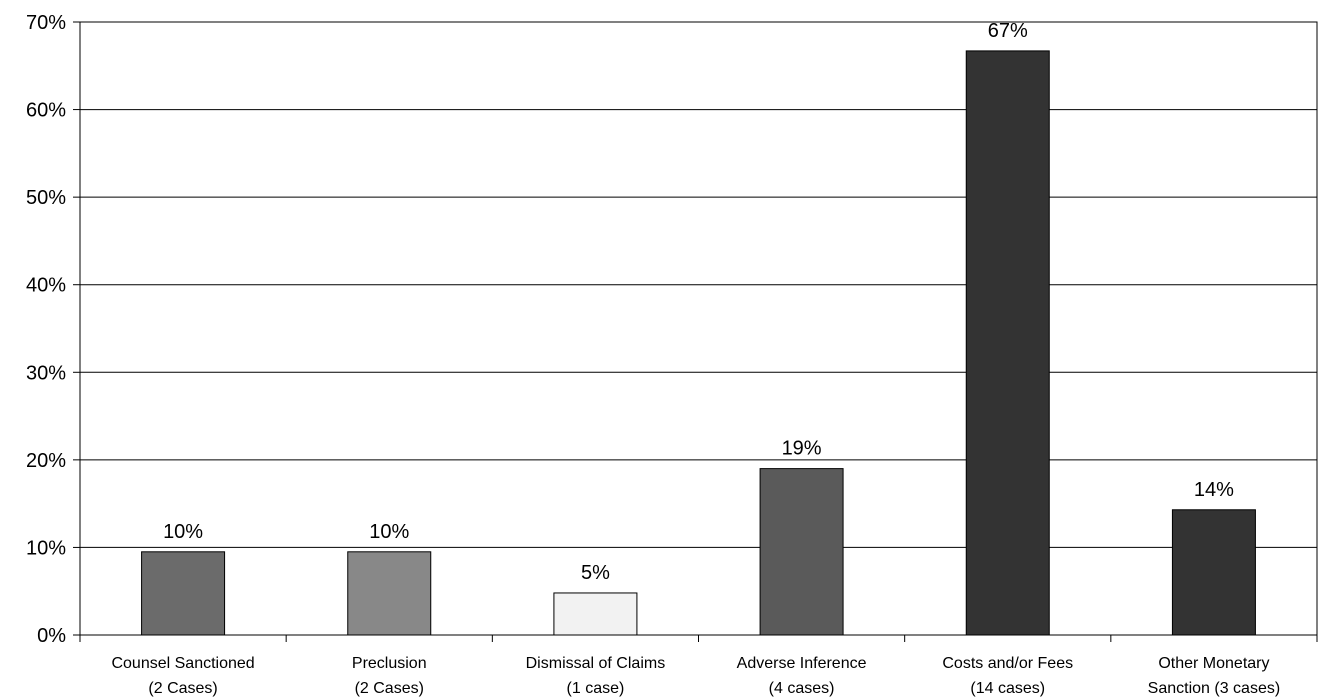  I want to click on x-category-label: (4 cases), so click(802, 688).